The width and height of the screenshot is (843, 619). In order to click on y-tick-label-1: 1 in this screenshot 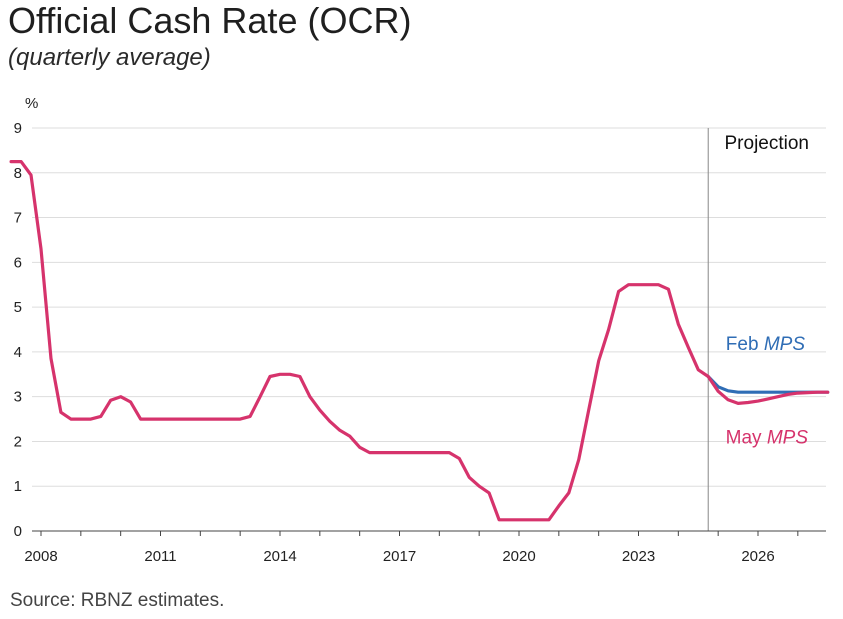, I will do `click(18, 486)`.